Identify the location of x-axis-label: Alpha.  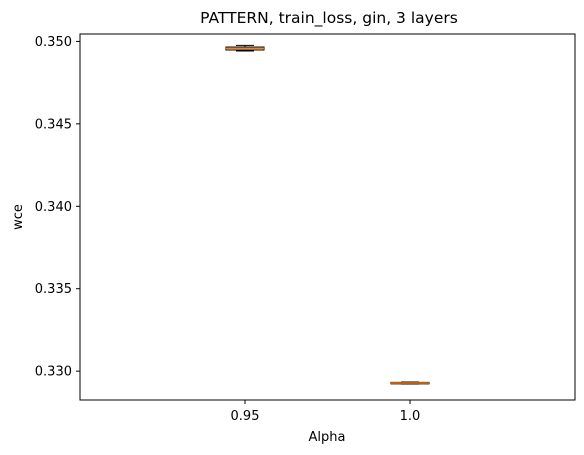
(327, 437).